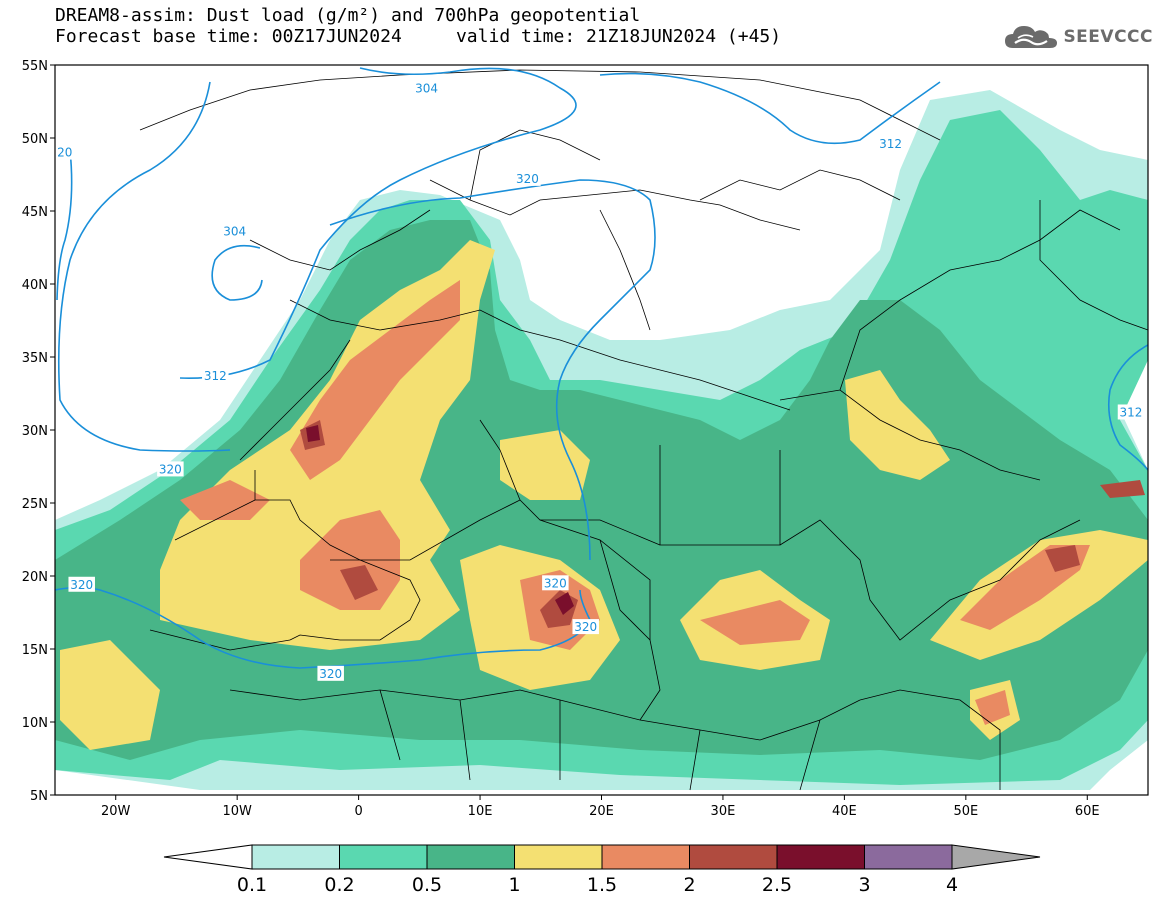 Image resolution: width=1165 pixels, height=907 pixels. What do you see at coordinates (602, 885) in the screenshot?
I see `colorbar-level-label: 1.5` at bounding box center [602, 885].